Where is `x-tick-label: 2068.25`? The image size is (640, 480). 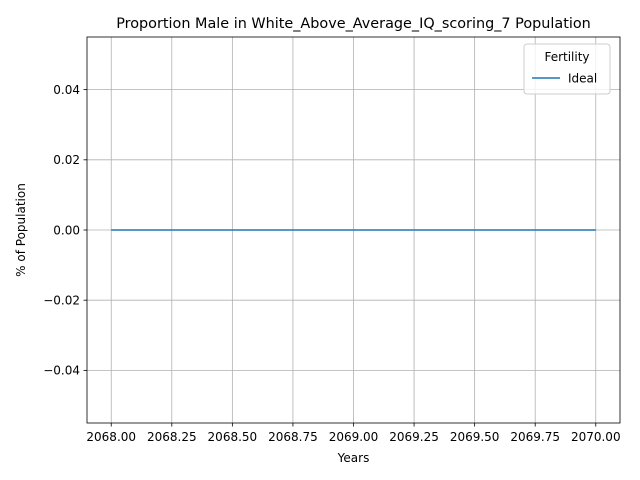 x-tick-label: 2068.25 is located at coordinates (172, 437).